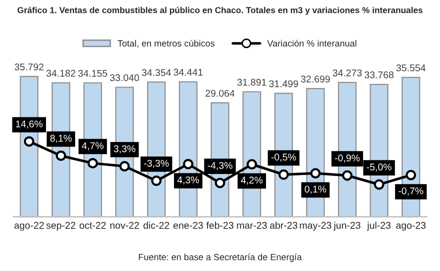 The height and width of the screenshot is (271, 440). Describe the element at coordinates (283, 84) in the screenshot. I see `data-label: 31.499` at that location.